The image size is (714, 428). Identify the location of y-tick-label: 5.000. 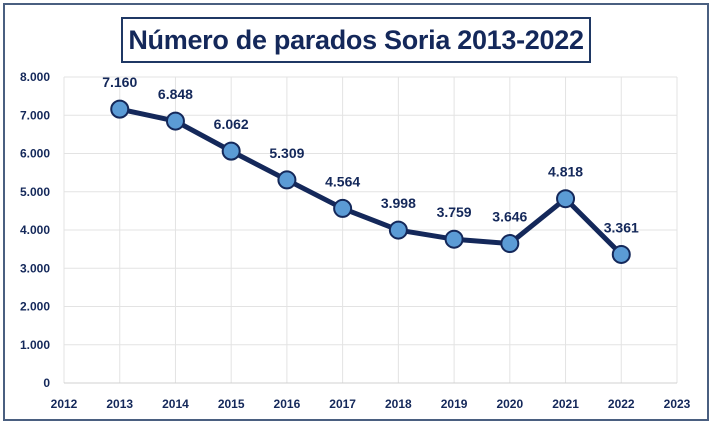
(35, 192).